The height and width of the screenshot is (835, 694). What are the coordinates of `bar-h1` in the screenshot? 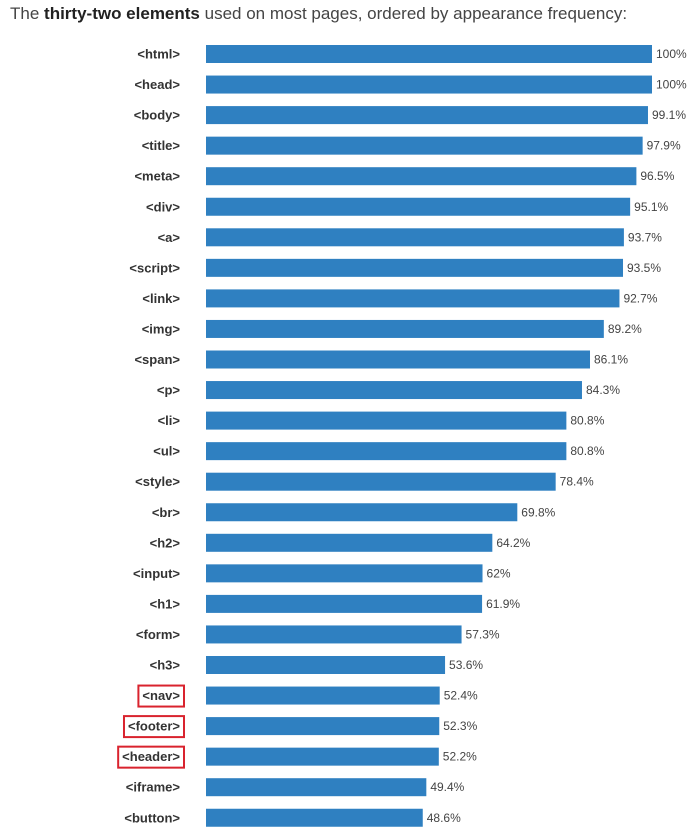 It's located at (344, 603).